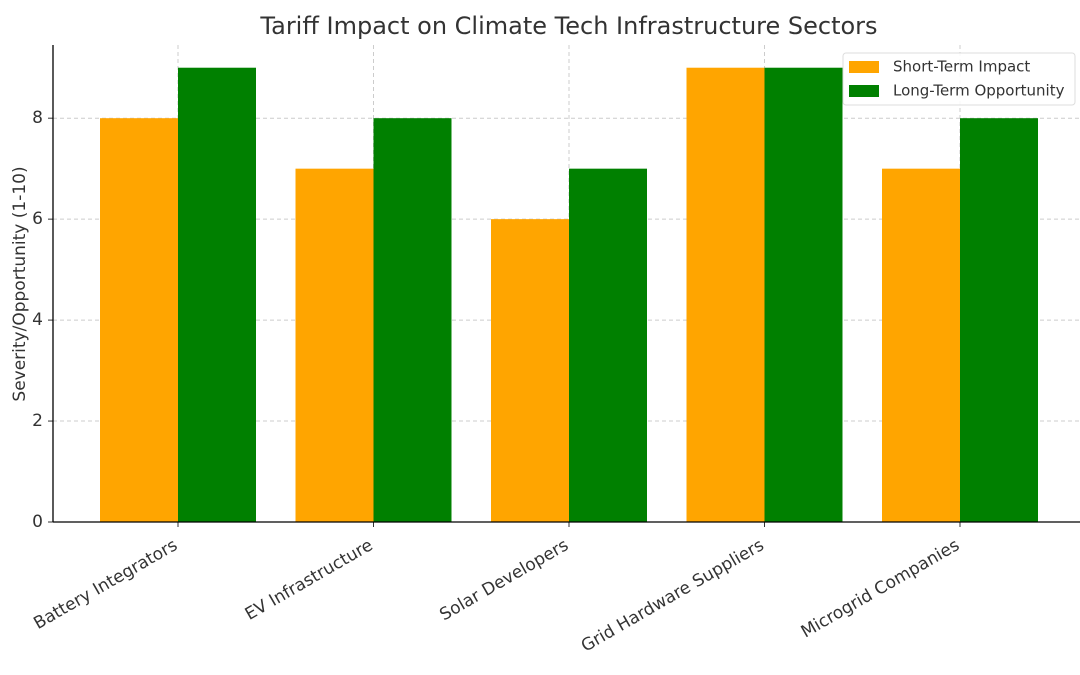  What do you see at coordinates (309, 579) in the screenshot?
I see `x-tick-label: EV Infrastructure` at bounding box center [309, 579].